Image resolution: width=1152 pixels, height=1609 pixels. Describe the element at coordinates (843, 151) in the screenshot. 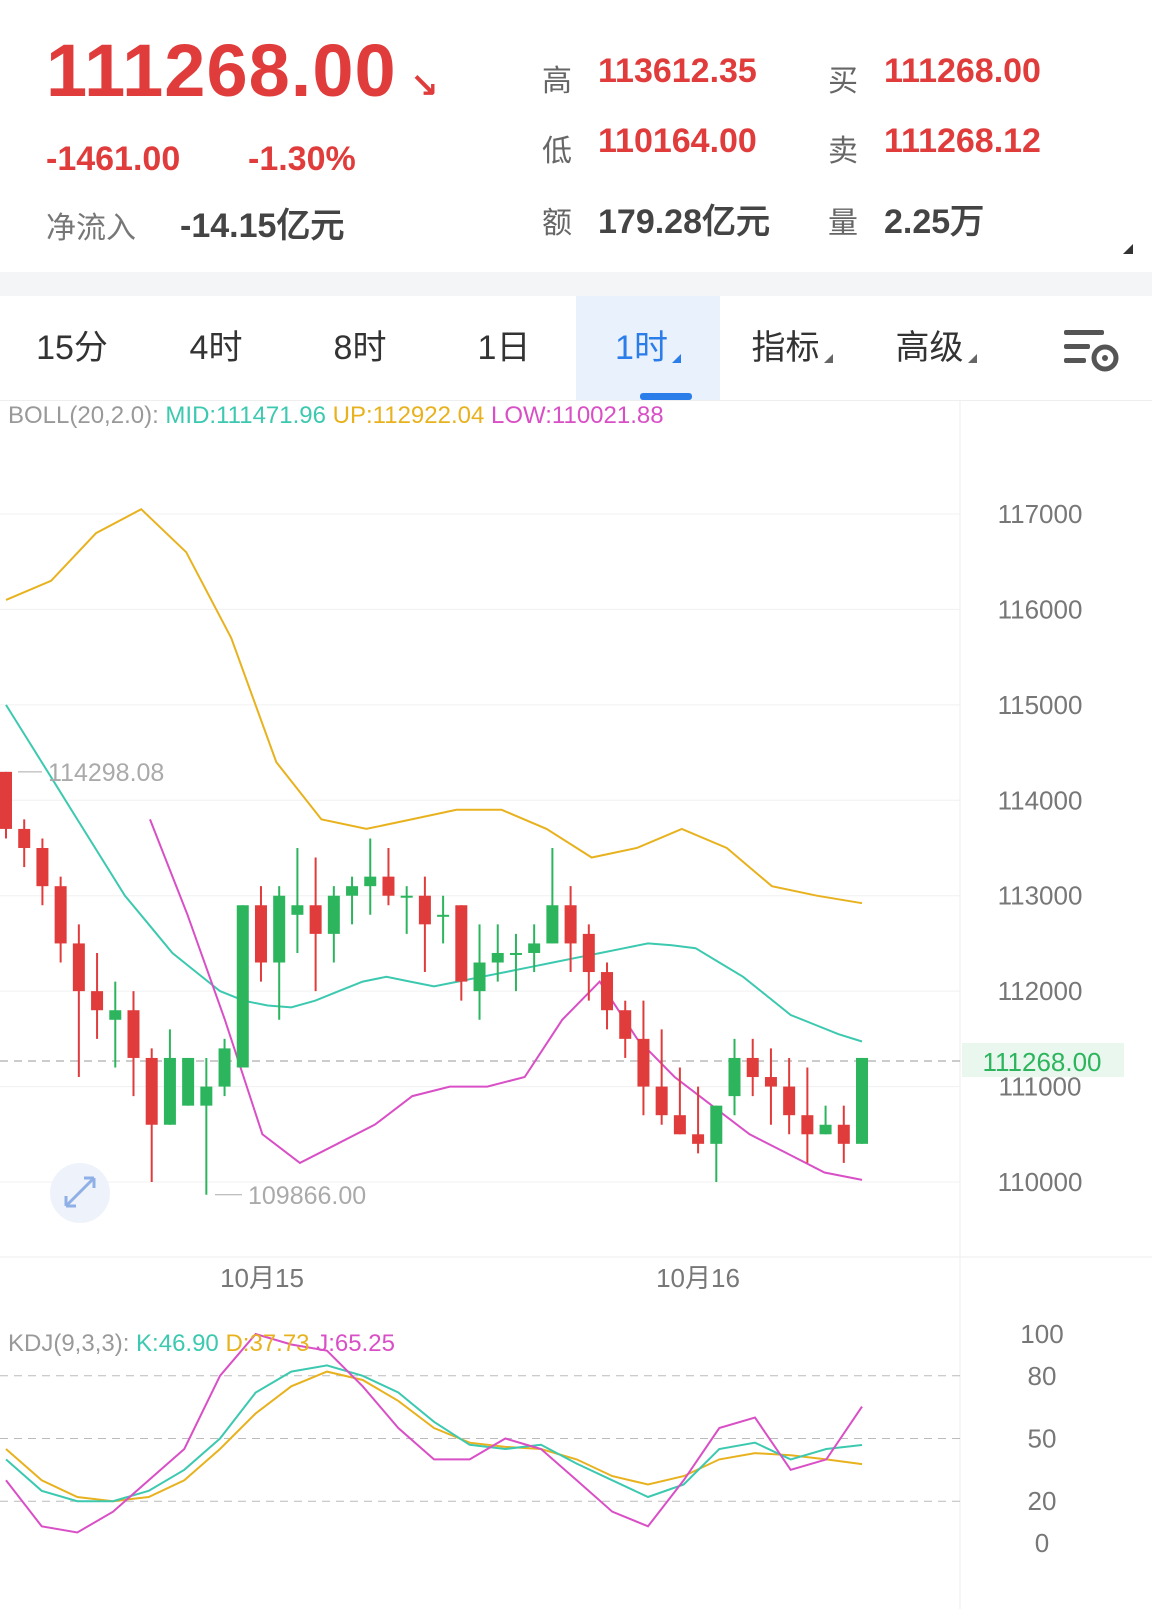

I see `stat-label-ask: 卖` at that location.